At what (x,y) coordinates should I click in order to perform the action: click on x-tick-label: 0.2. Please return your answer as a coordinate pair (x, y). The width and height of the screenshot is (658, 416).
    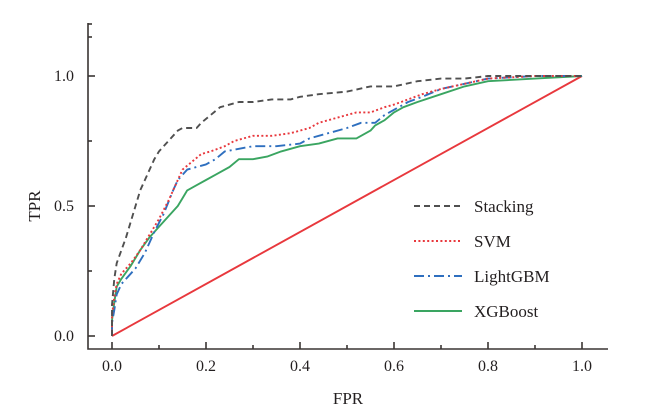
    Looking at the image, I should click on (206, 366).